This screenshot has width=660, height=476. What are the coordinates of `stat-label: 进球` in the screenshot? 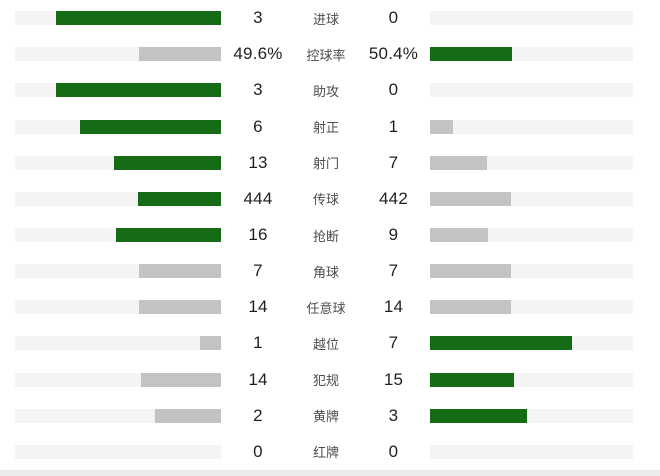 It's located at (325, 19).